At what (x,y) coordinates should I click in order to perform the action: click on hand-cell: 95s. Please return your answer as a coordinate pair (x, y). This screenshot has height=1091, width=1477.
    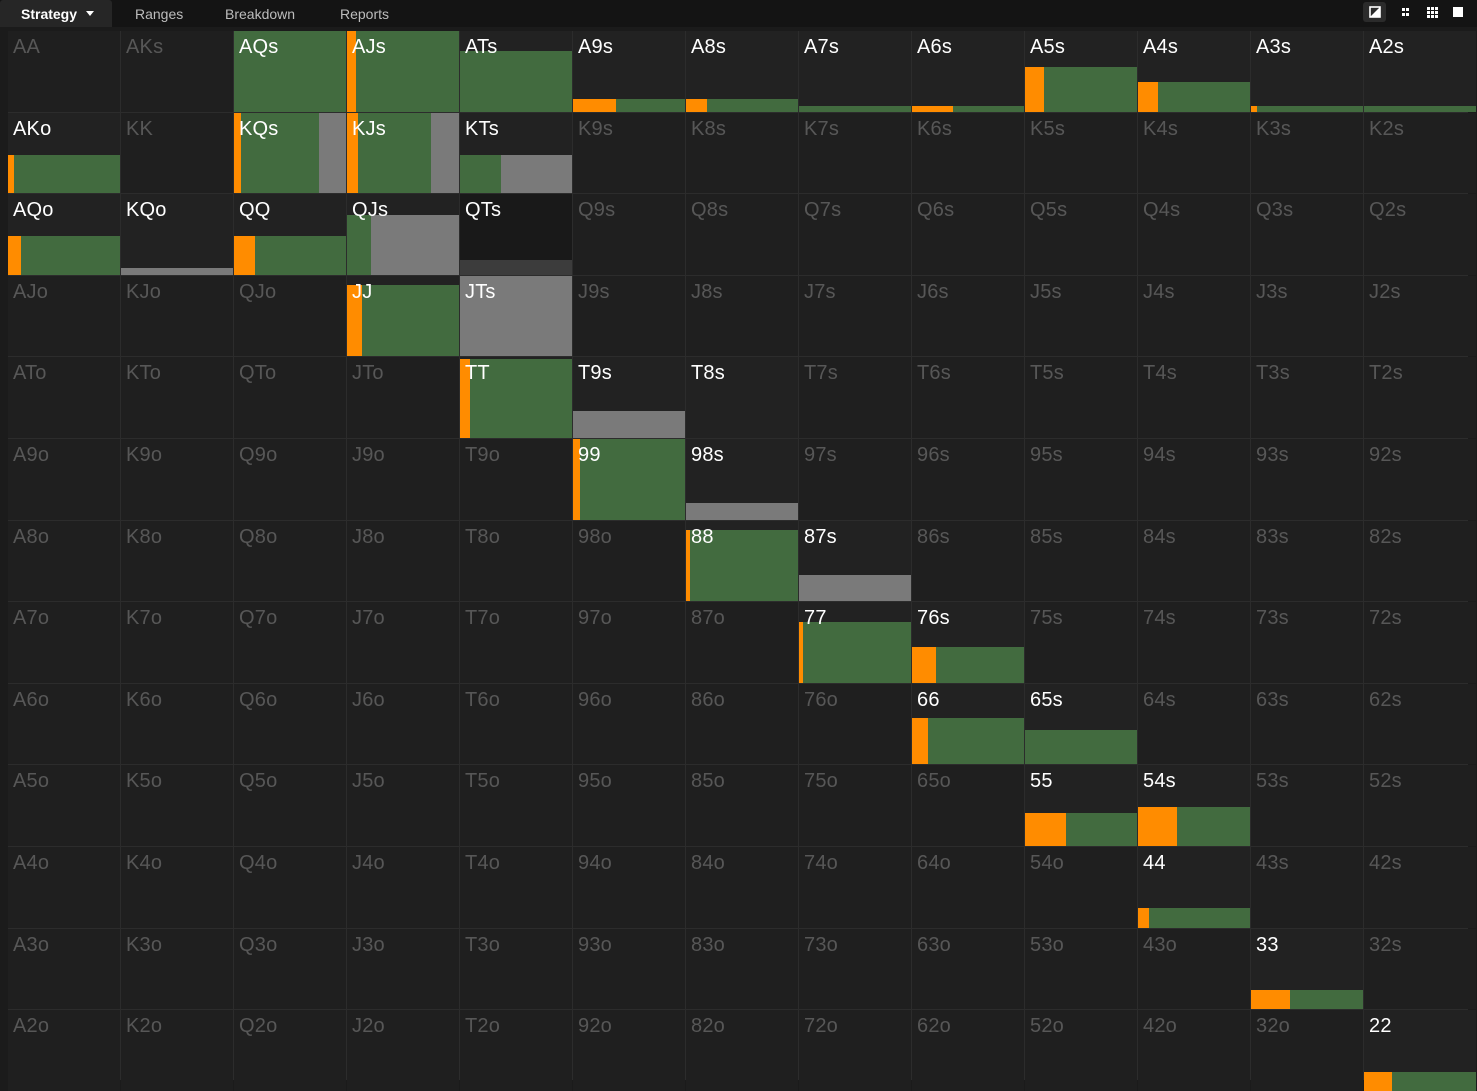
    Looking at the image, I should click on (1081, 479).